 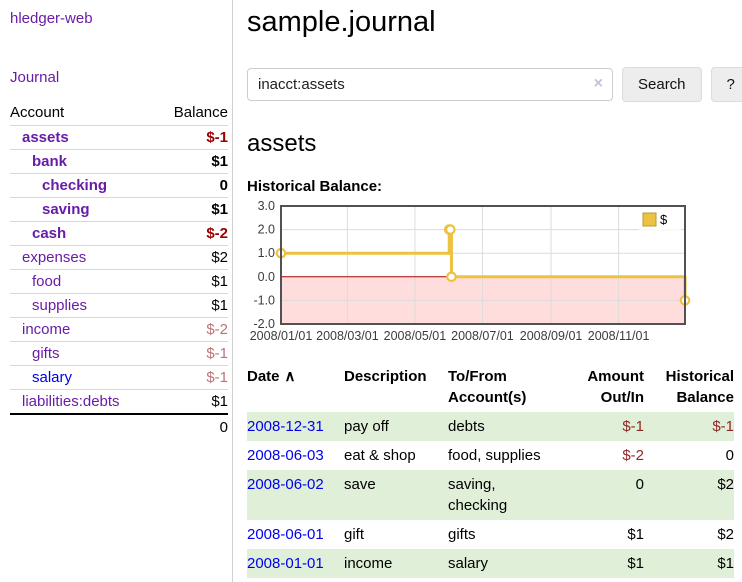 What do you see at coordinates (191, 426) in the screenshot?
I see `sidebar-total-value: 0` at bounding box center [191, 426].